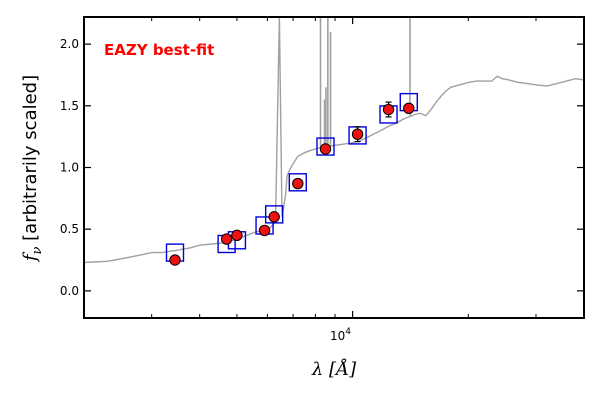 Image resolution: width=600 pixels, height=405 pixels. Describe the element at coordinates (32, 169) in the screenshot. I see `y-axis-label: fν [arbitrarily scaled]` at that location.